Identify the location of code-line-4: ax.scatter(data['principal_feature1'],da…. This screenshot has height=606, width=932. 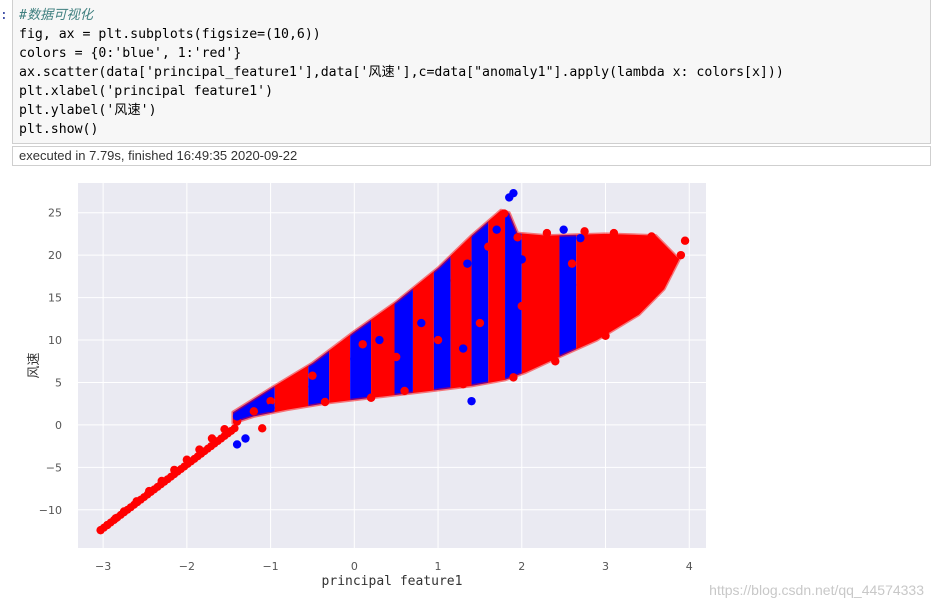
(401, 72).